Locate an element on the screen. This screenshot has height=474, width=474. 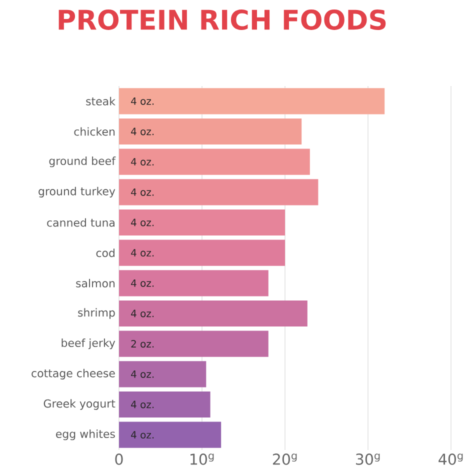
y-tick-label: egg whites is located at coordinates (85, 435).